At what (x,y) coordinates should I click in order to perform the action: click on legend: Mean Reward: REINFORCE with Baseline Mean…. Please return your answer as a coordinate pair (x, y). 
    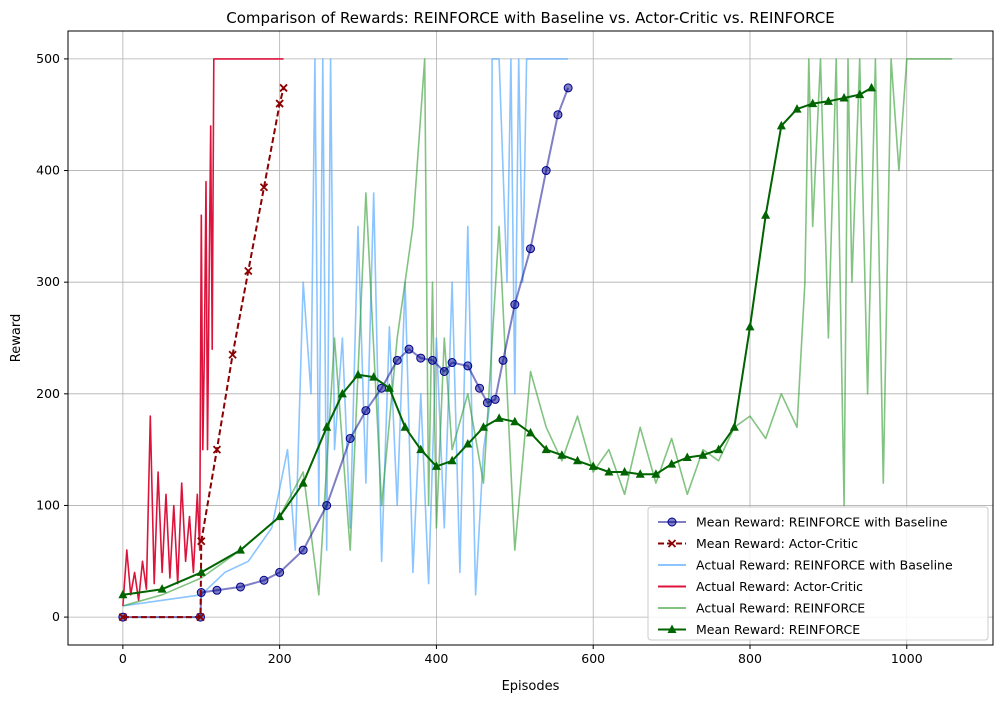
    Looking at the image, I should click on (818, 573).